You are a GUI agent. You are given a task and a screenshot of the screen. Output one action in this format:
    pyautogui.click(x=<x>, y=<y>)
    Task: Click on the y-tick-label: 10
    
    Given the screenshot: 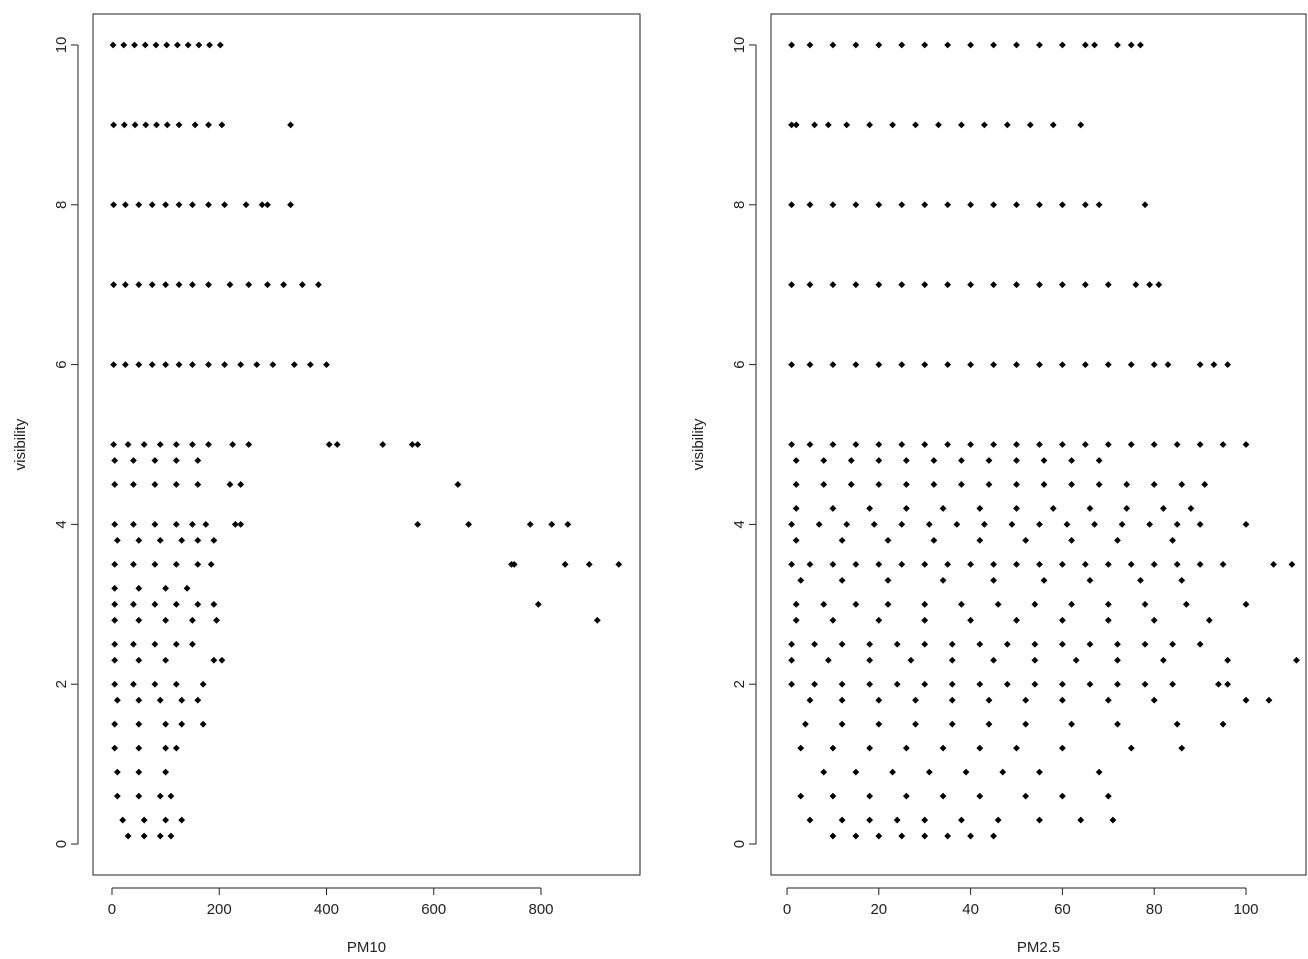 What is the action you would take?
    pyautogui.click(x=739, y=45)
    